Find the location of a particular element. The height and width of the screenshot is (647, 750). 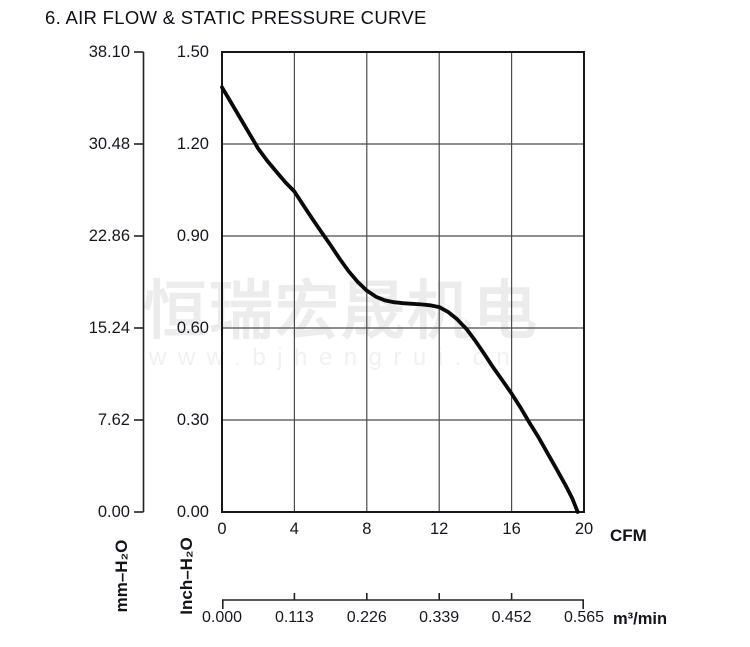

cfm-tick-label: 16 is located at coordinates (511, 529).